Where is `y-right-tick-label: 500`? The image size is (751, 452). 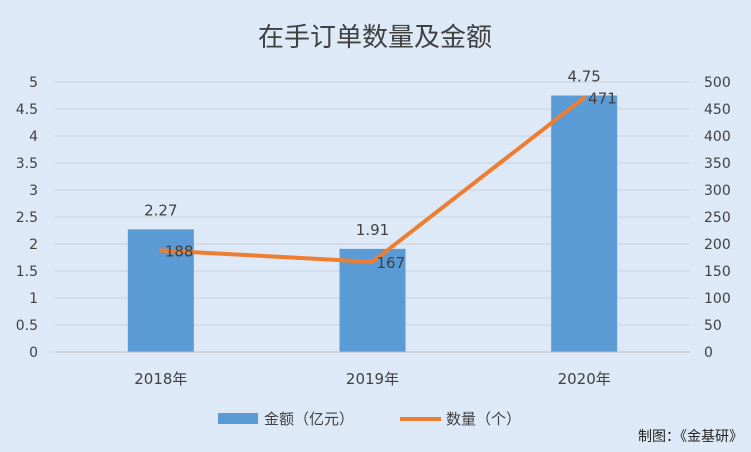 y-right-tick-label: 500 is located at coordinates (717, 83).